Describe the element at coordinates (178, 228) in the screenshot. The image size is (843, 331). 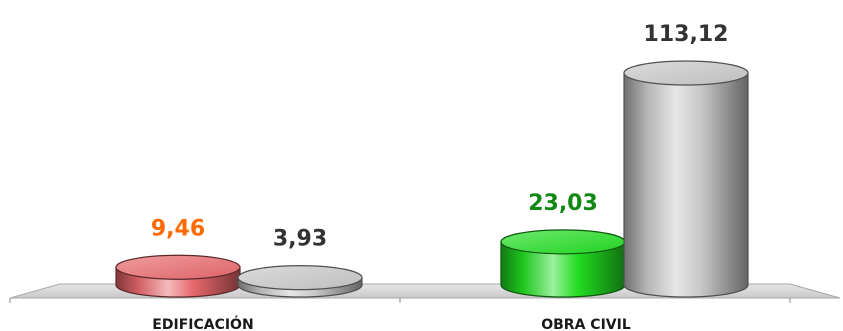
I see `value-label: 9,46` at that location.